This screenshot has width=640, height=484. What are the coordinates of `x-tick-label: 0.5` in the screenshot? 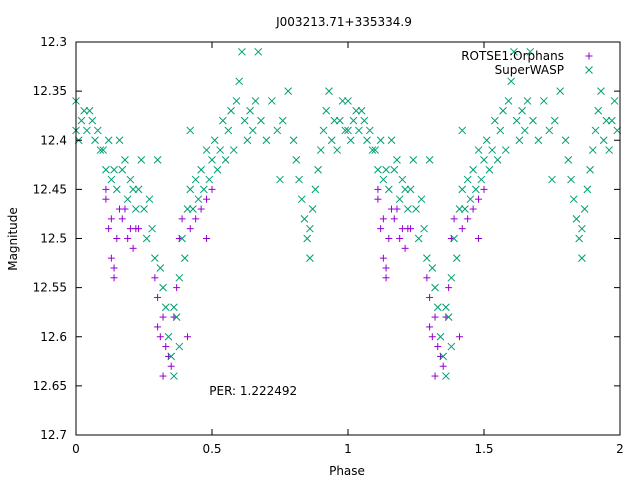 It's located at (211, 449).